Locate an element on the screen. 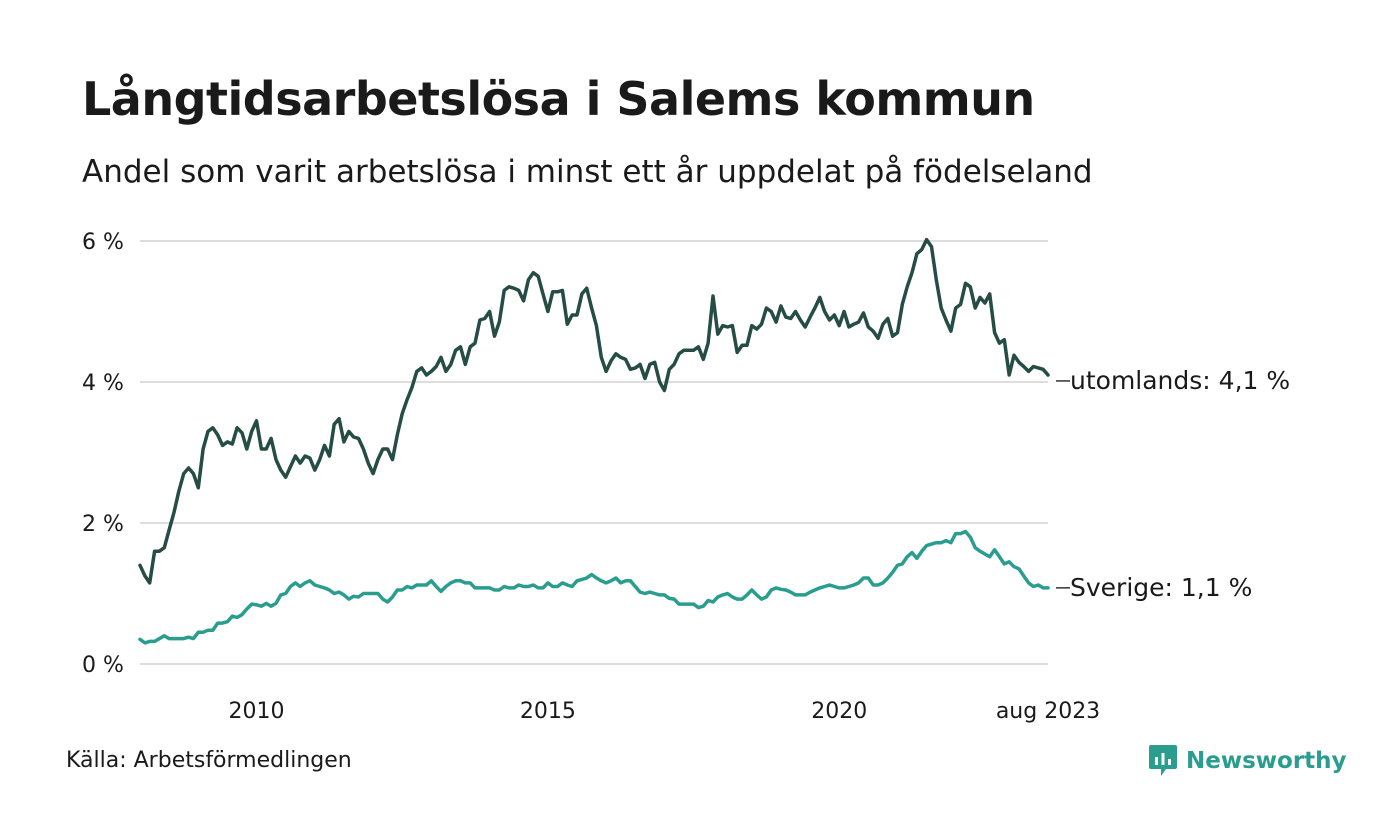 The width and height of the screenshot is (1400, 840). newsworthy-logo: Newsworthy is located at coordinates (1247, 761).